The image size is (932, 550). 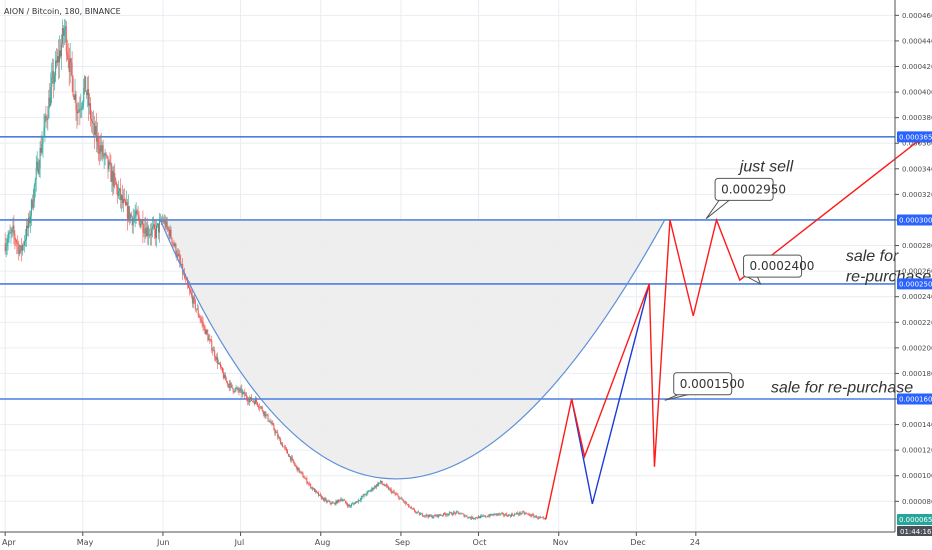 What do you see at coordinates (239, 542) in the screenshot?
I see `time-tick-label: Jul` at bounding box center [239, 542].